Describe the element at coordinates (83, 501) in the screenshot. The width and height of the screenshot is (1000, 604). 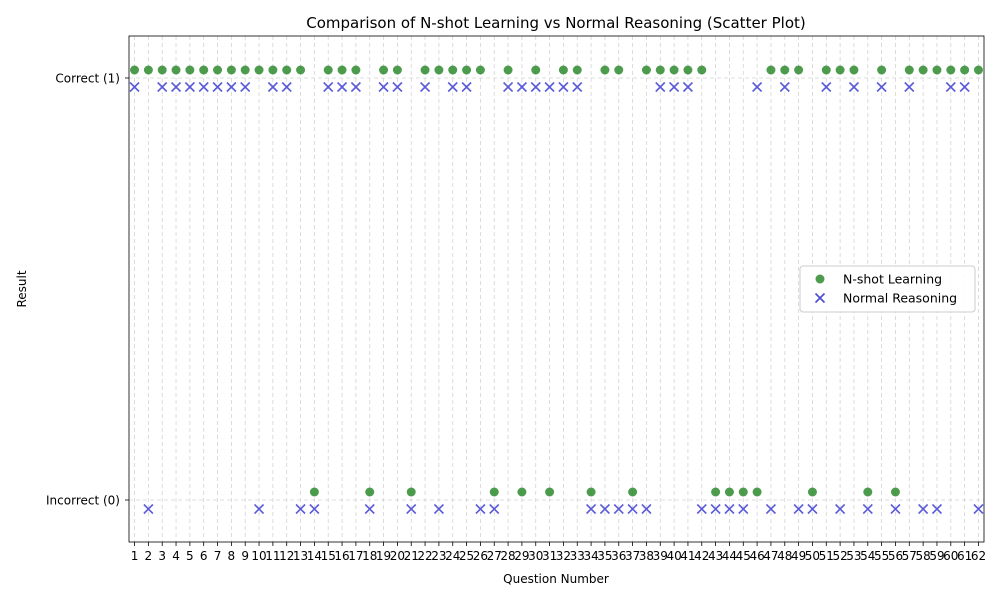
I see `y-tick-label: Incorrect (0)` at that location.